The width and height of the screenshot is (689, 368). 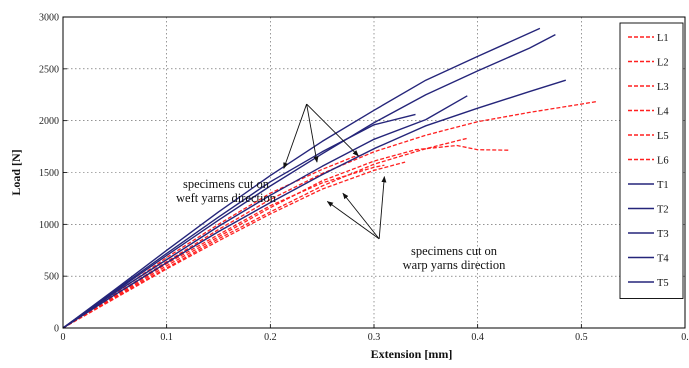 I want to click on legend-label-T5: T5, so click(x=663, y=283).